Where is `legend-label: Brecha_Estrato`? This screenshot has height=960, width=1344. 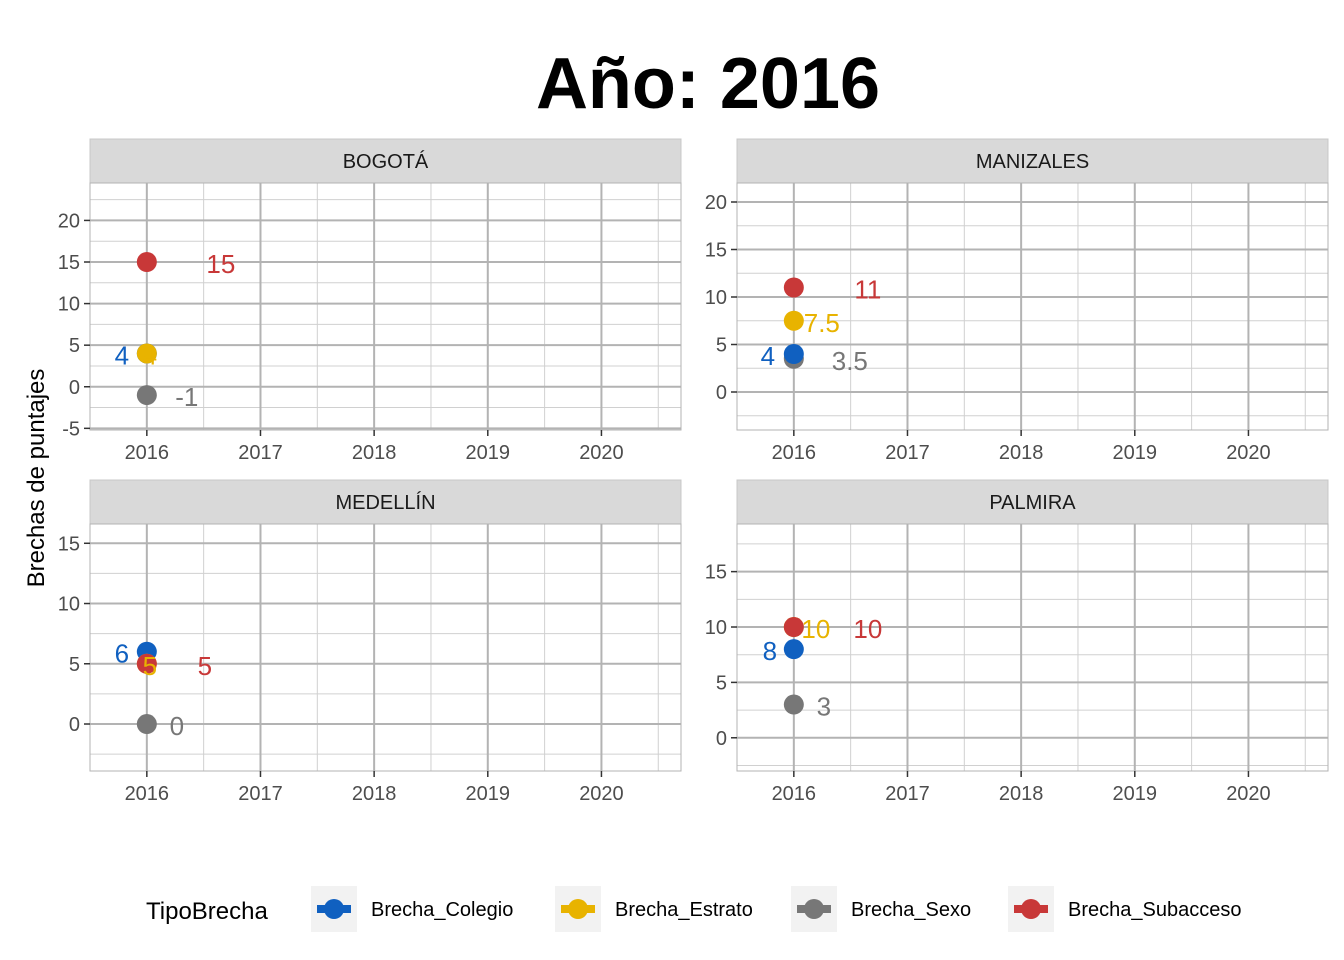 legend-label: Brecha_Estrato is located at coordinates (684, 910).